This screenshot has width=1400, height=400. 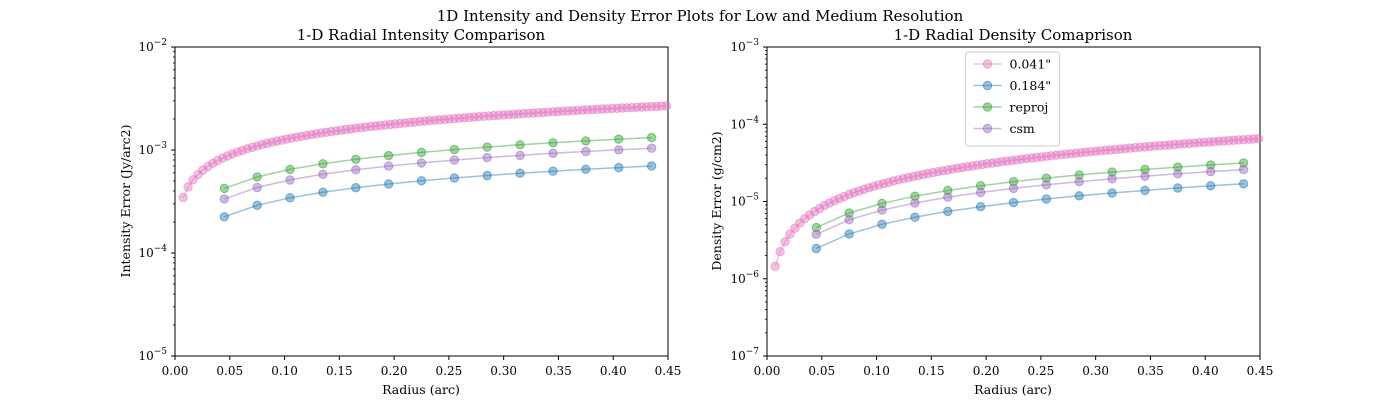 I want to click on legend-label: reproj, so click(x=1029, y=107).